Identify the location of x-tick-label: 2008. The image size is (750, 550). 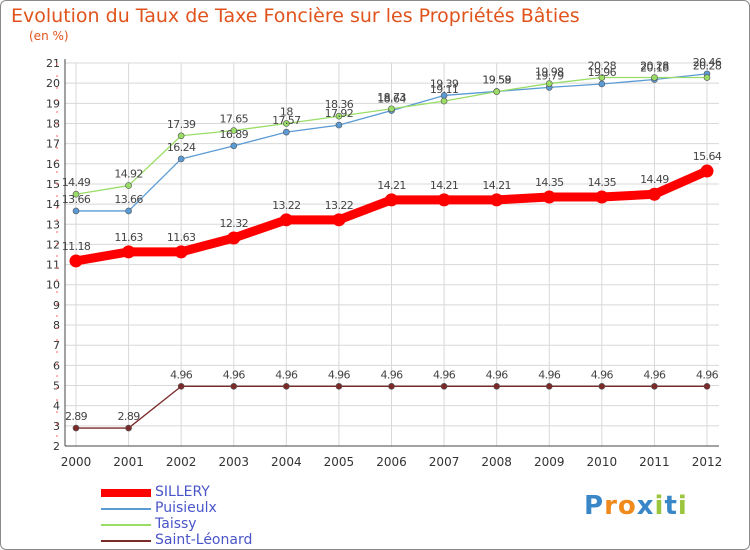
(496, 462).